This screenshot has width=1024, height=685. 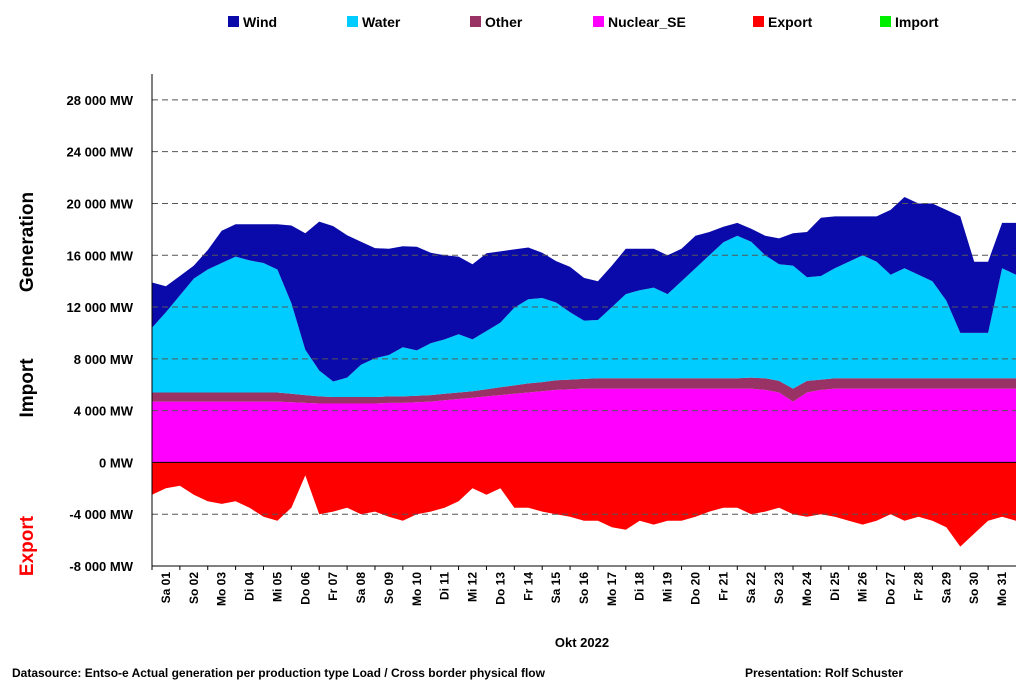 I want to click on x-axis-title: Okt 2022, so click(x=582, y=642).